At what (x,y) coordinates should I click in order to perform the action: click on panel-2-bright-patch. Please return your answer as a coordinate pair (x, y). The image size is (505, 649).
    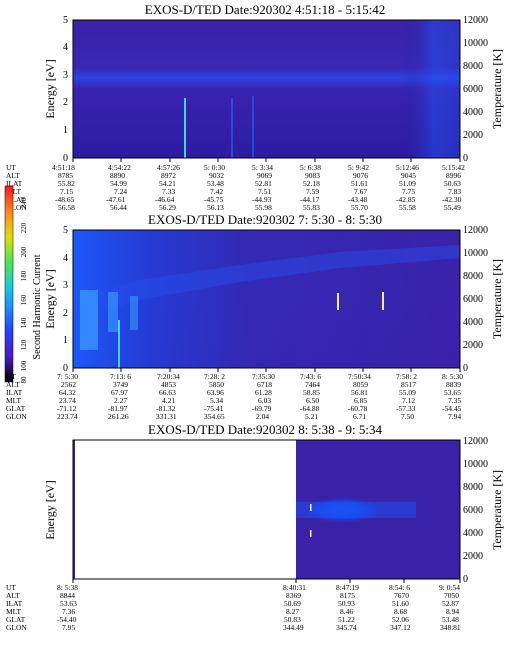
    Looking at the image, I should click on (134, 313).